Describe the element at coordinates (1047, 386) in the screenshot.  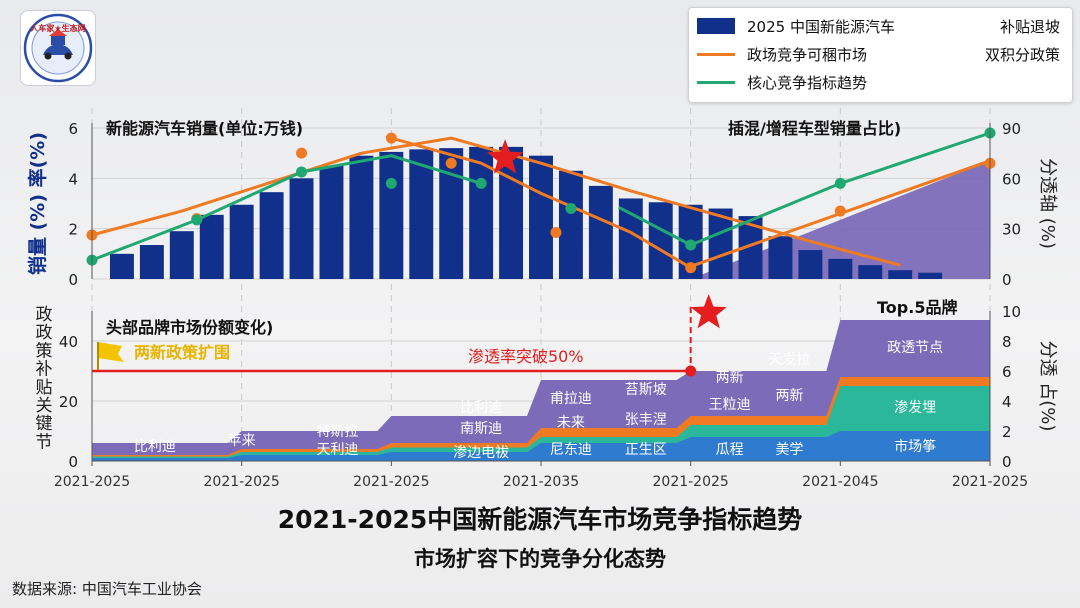
I see `y2-axis-label-bottom: 分透 占(%)` at that location.